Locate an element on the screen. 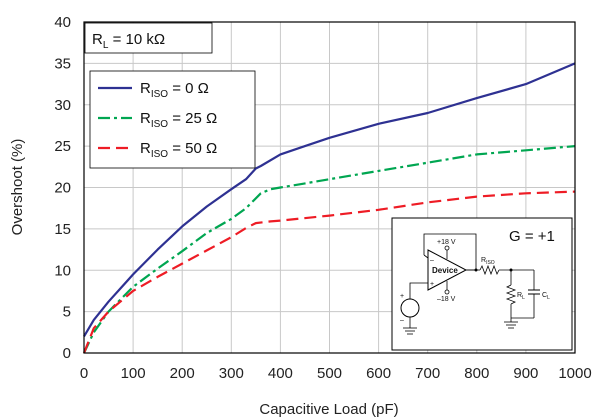 The width and height of the screenshot is (603, 419). y-tick-label: 40 is located at coordinates (62, 22).